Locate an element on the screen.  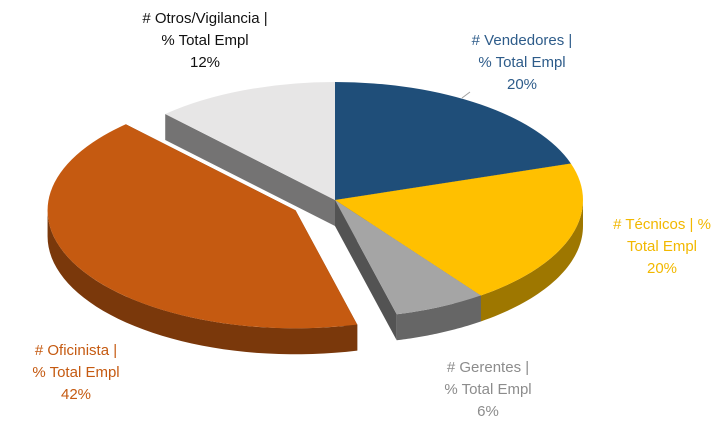
label-category: # Gerentes | % Total Empl is located at coordinates (488, 378).